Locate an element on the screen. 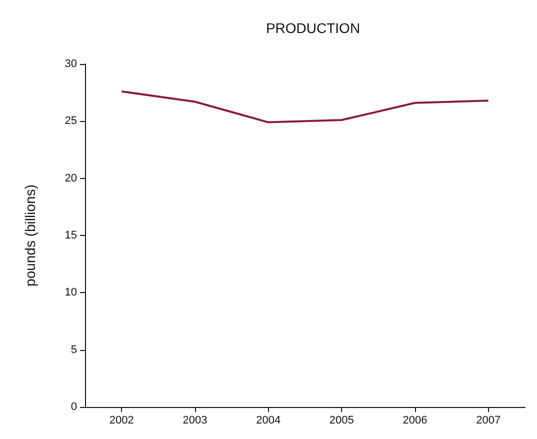 The height and width of the screenshot is (439, 537). chart-title: PRODUCTION is located at coordinates (313, 28).